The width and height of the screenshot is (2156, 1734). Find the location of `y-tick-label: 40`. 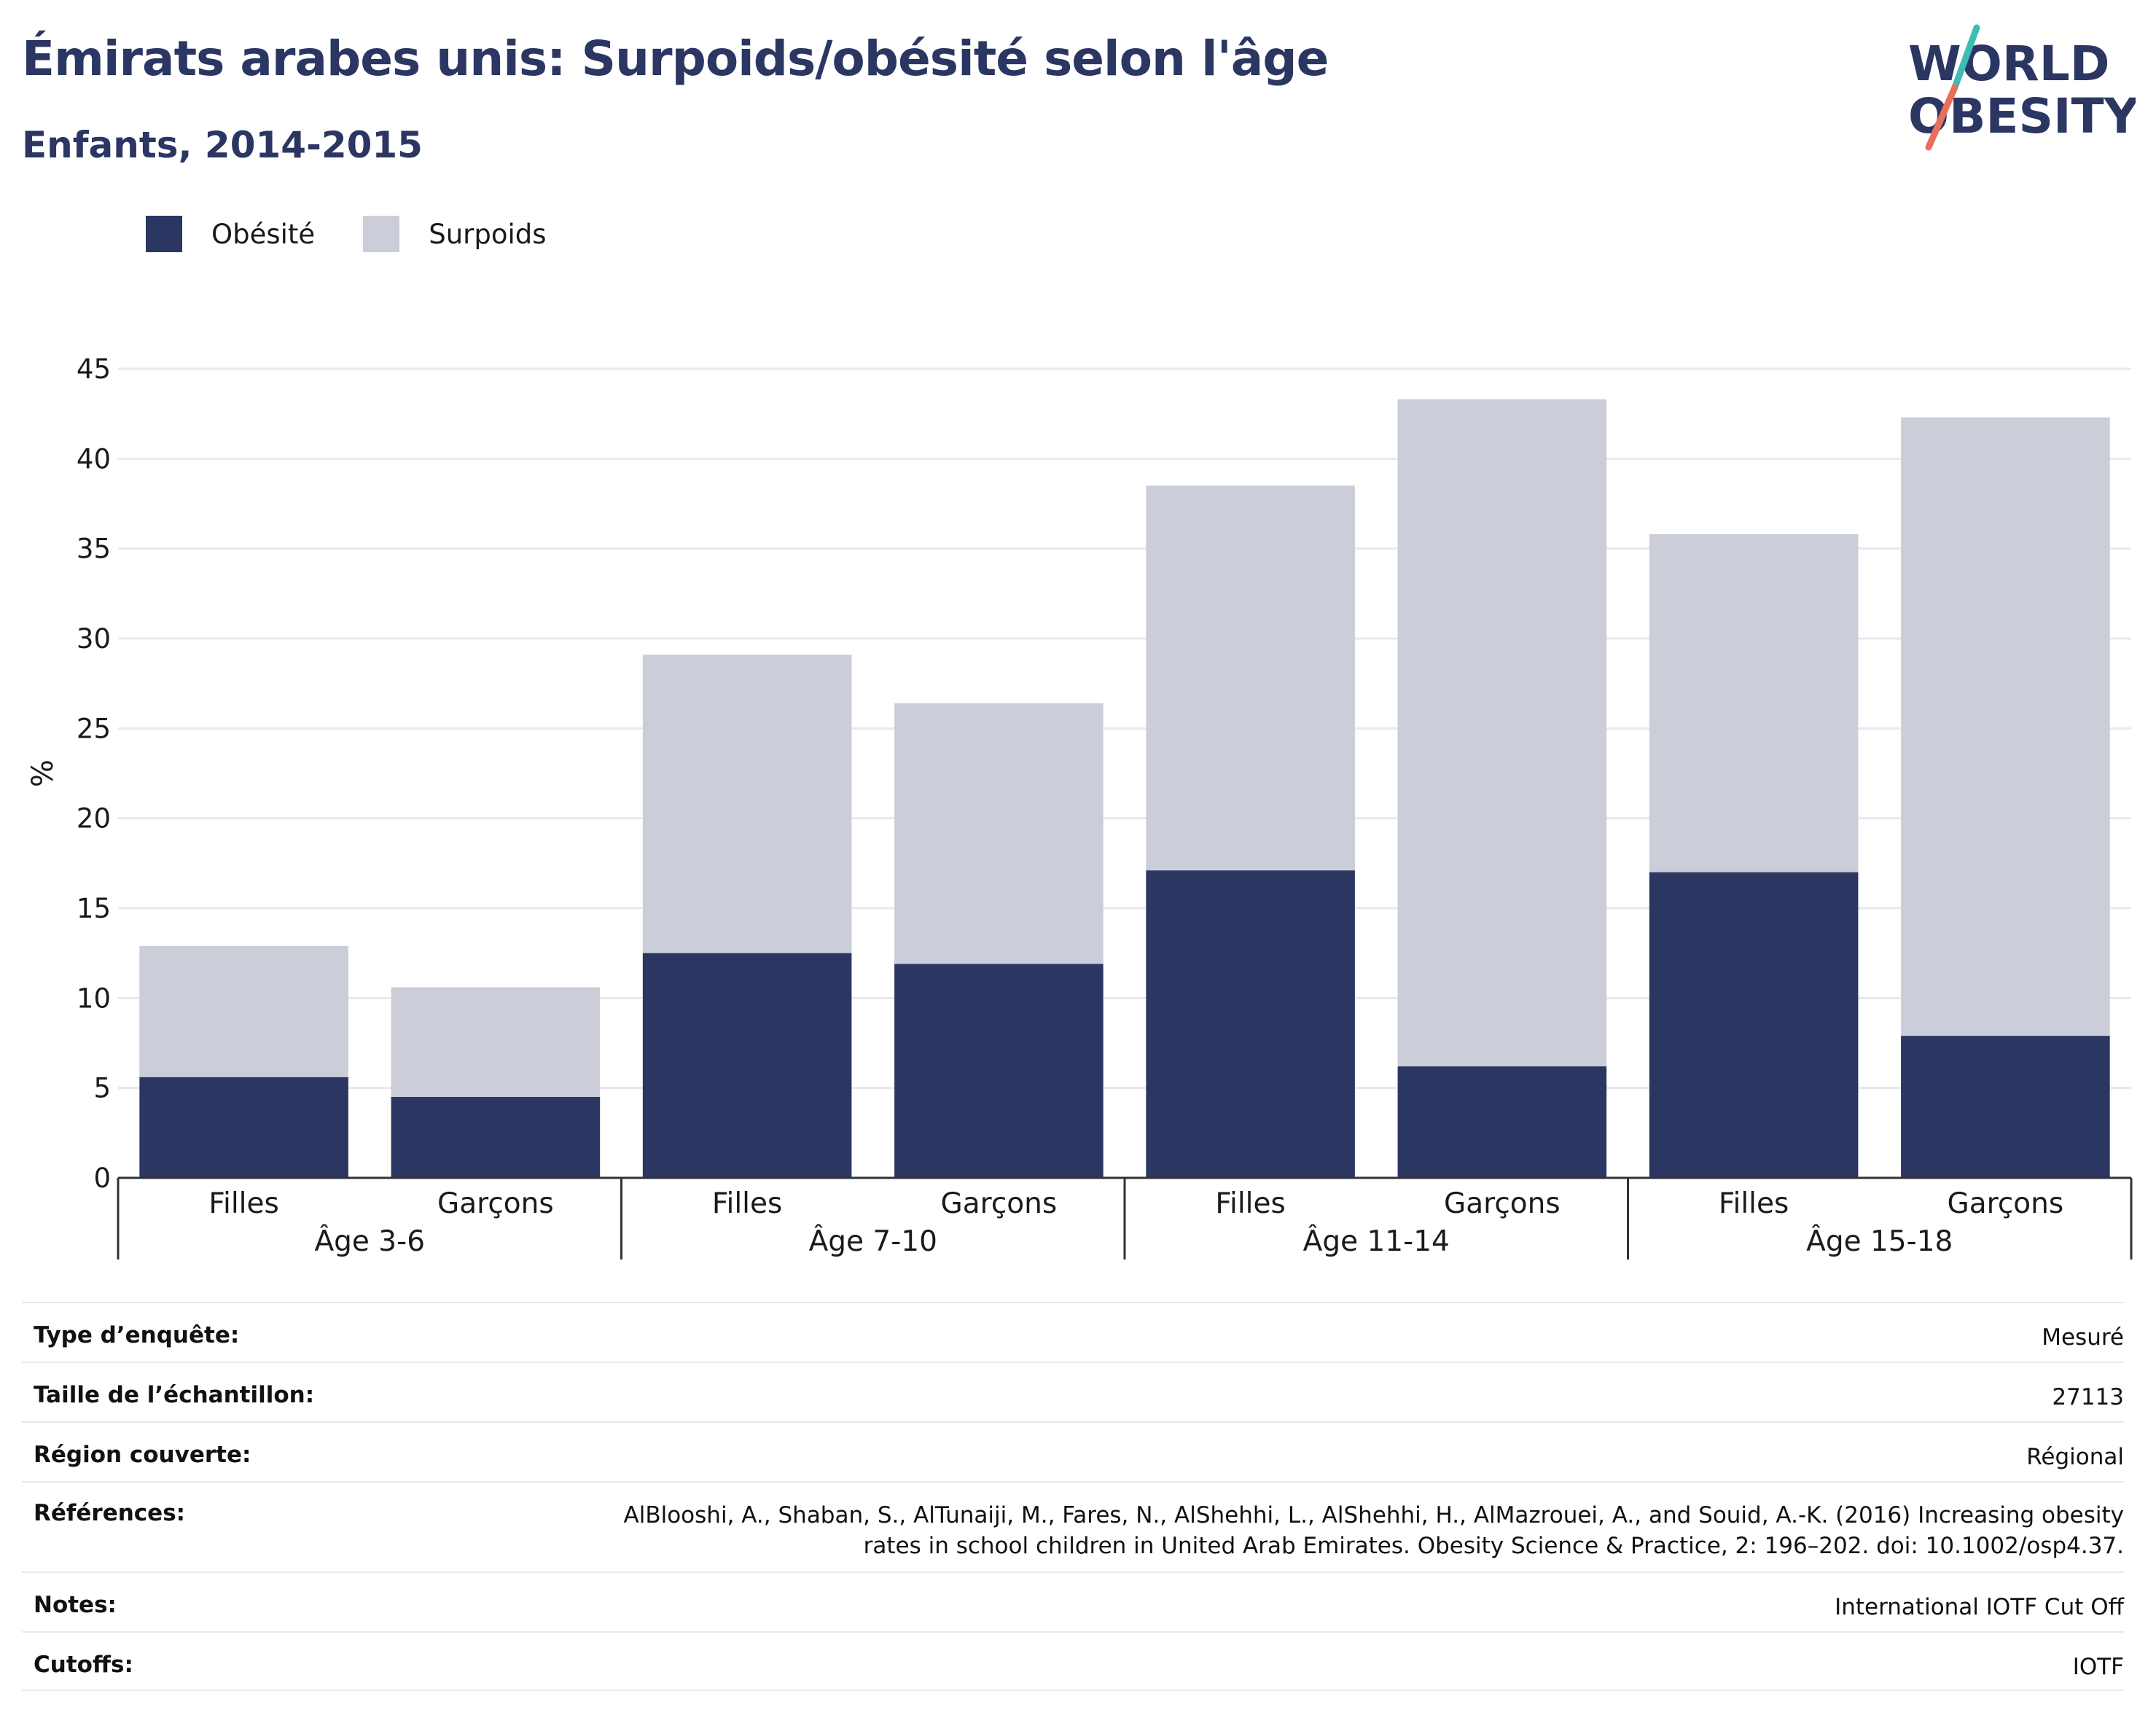

y-tick-label: 40 is located at coordinates (94, 458).